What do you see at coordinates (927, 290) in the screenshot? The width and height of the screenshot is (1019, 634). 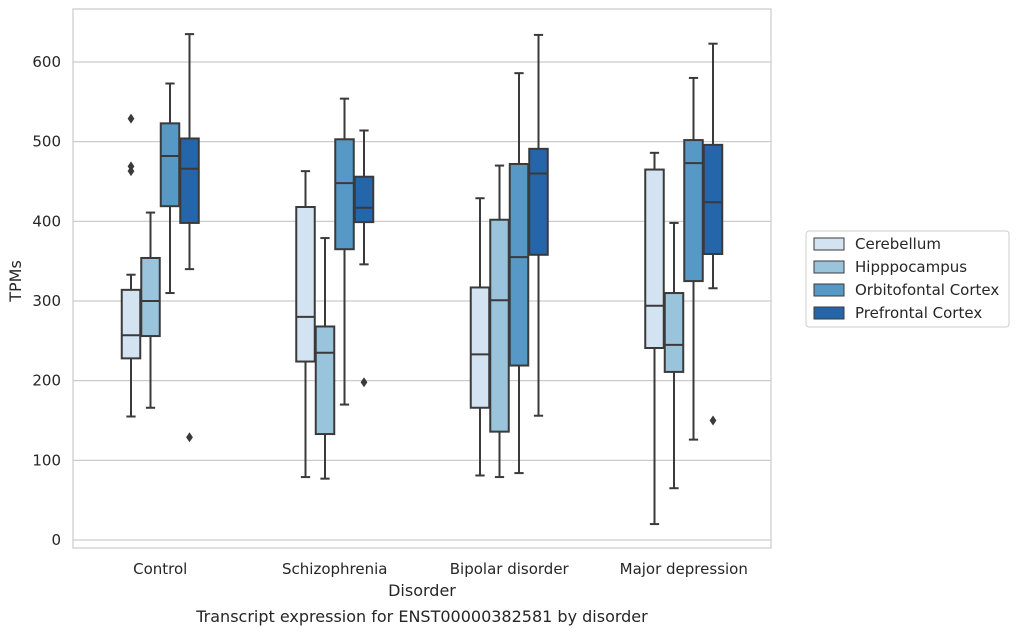 I see `legend-label-3: Orbitofontal Cortex` at bounding box center [927, 290].